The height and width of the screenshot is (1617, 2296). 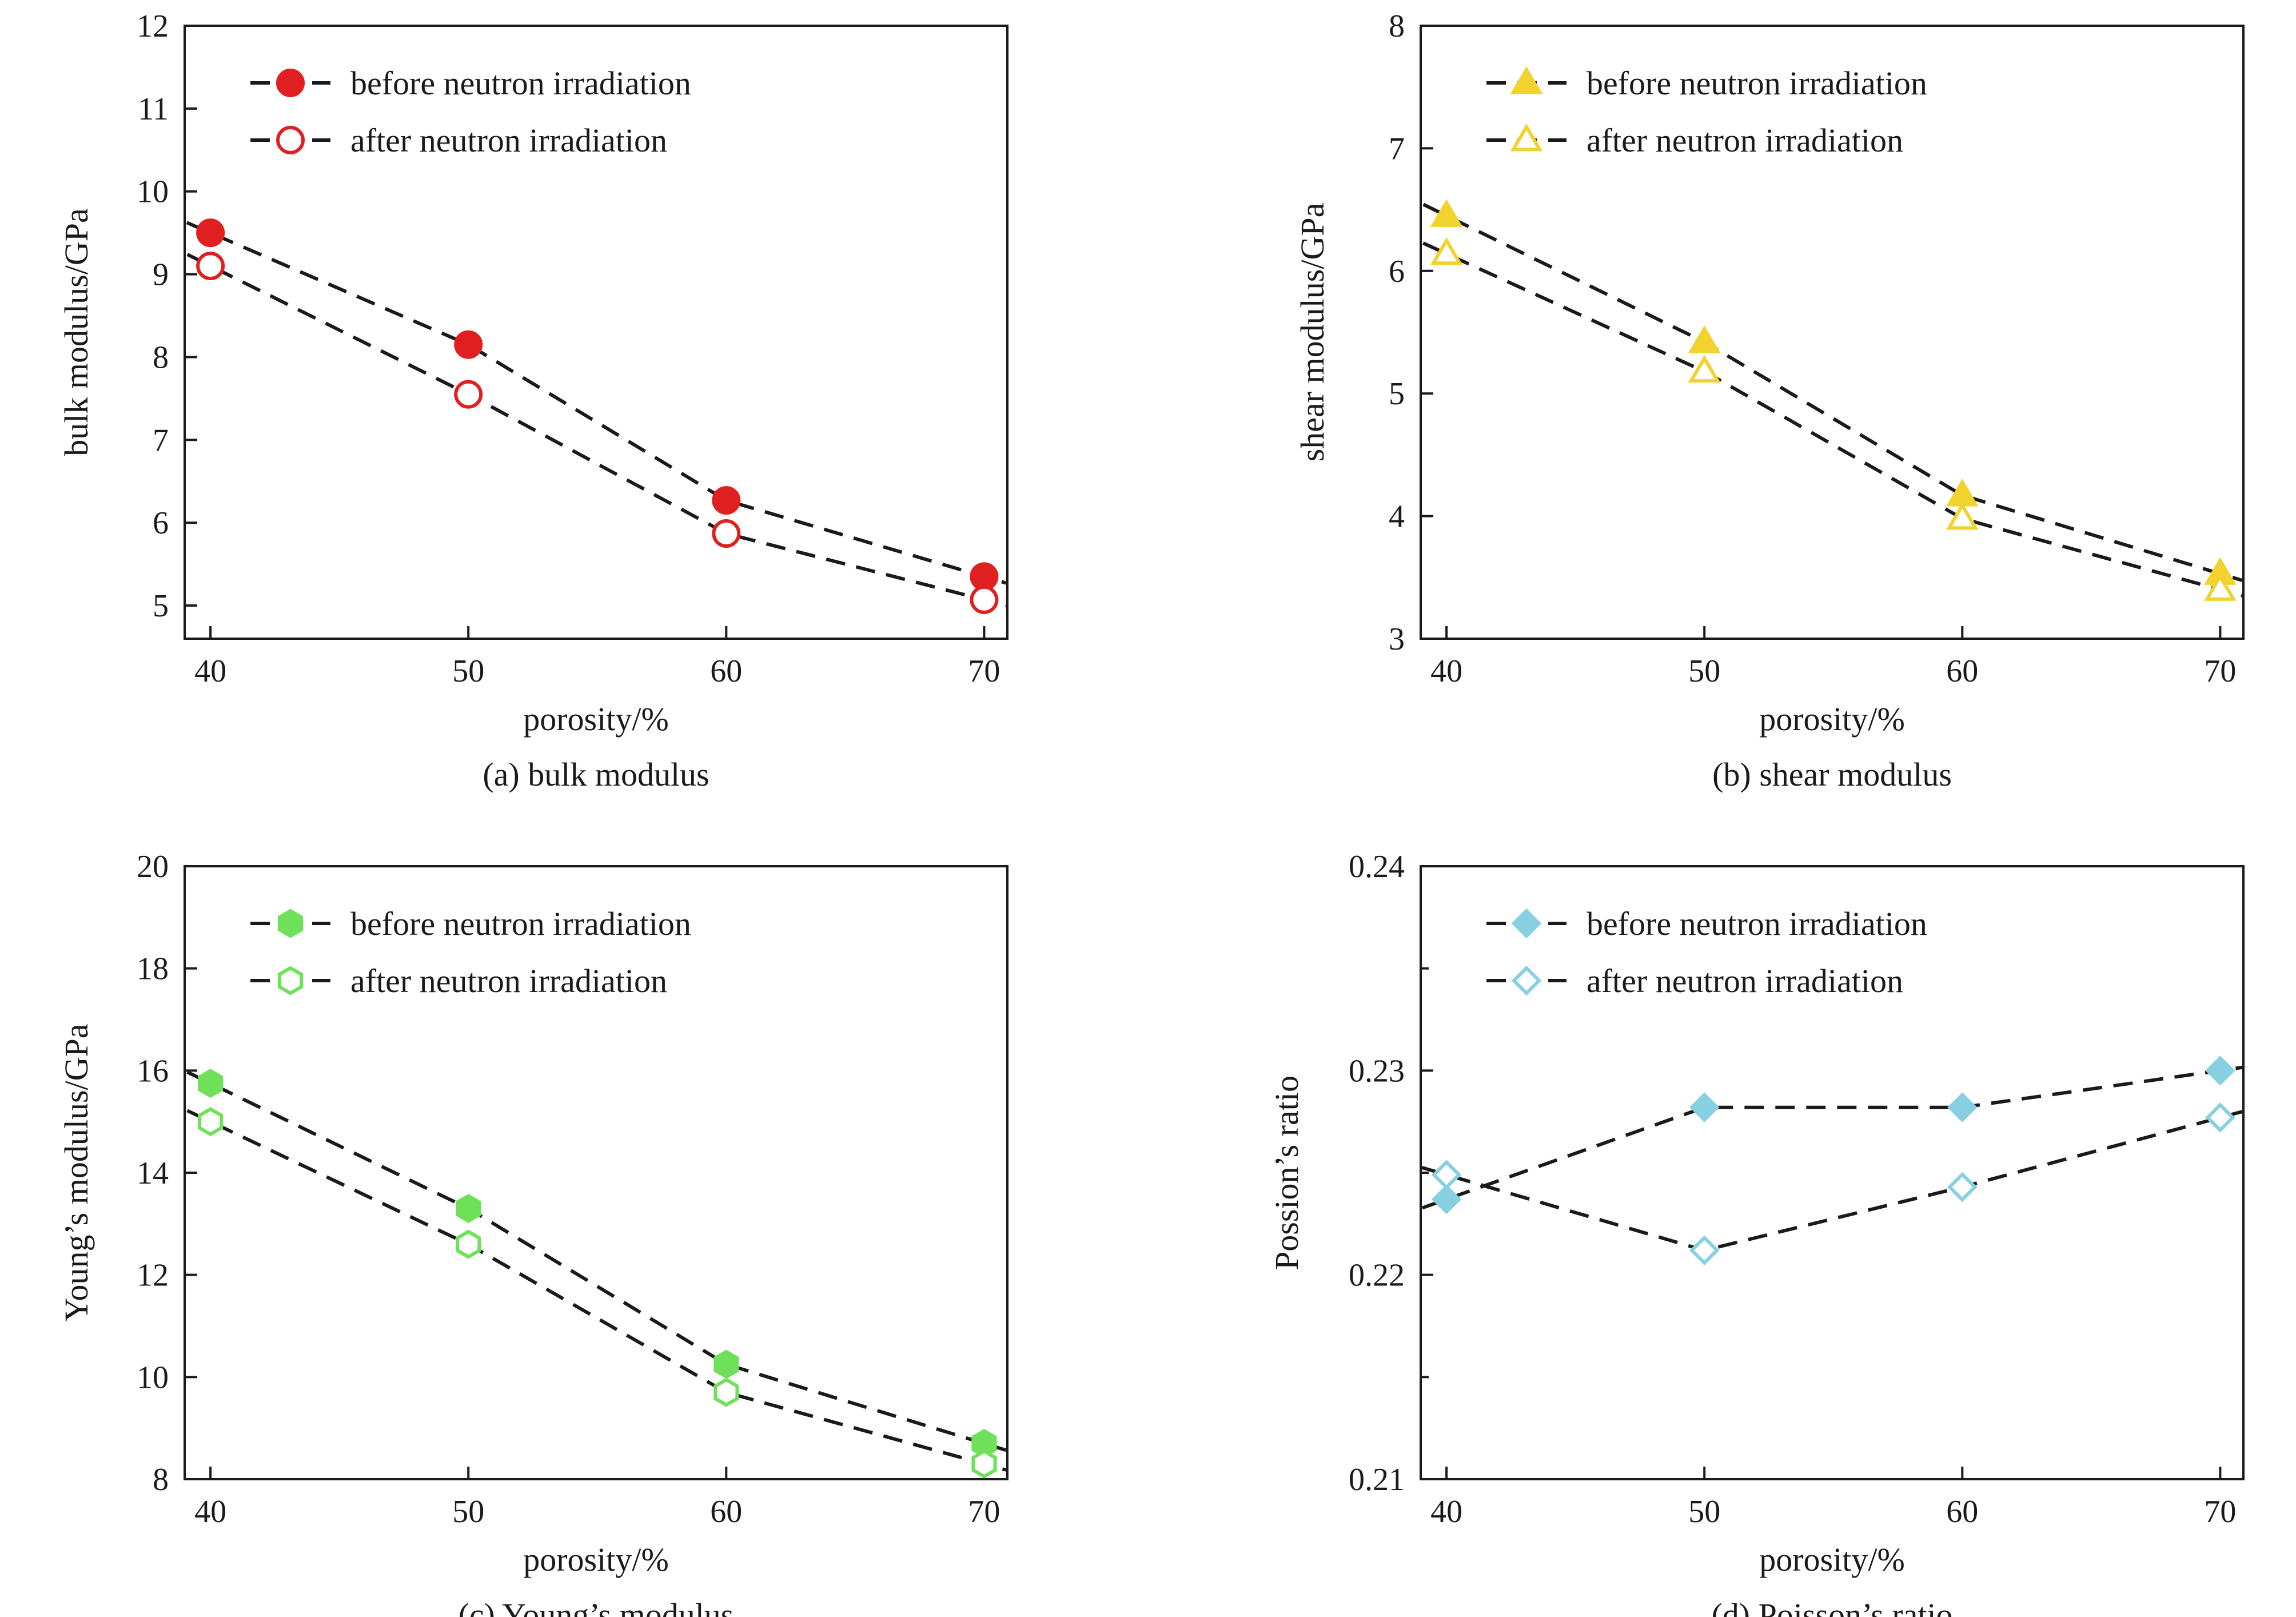 I want to click on panel-caption: (d) Poisson’s ratio, so click(x=1832, y=1606).